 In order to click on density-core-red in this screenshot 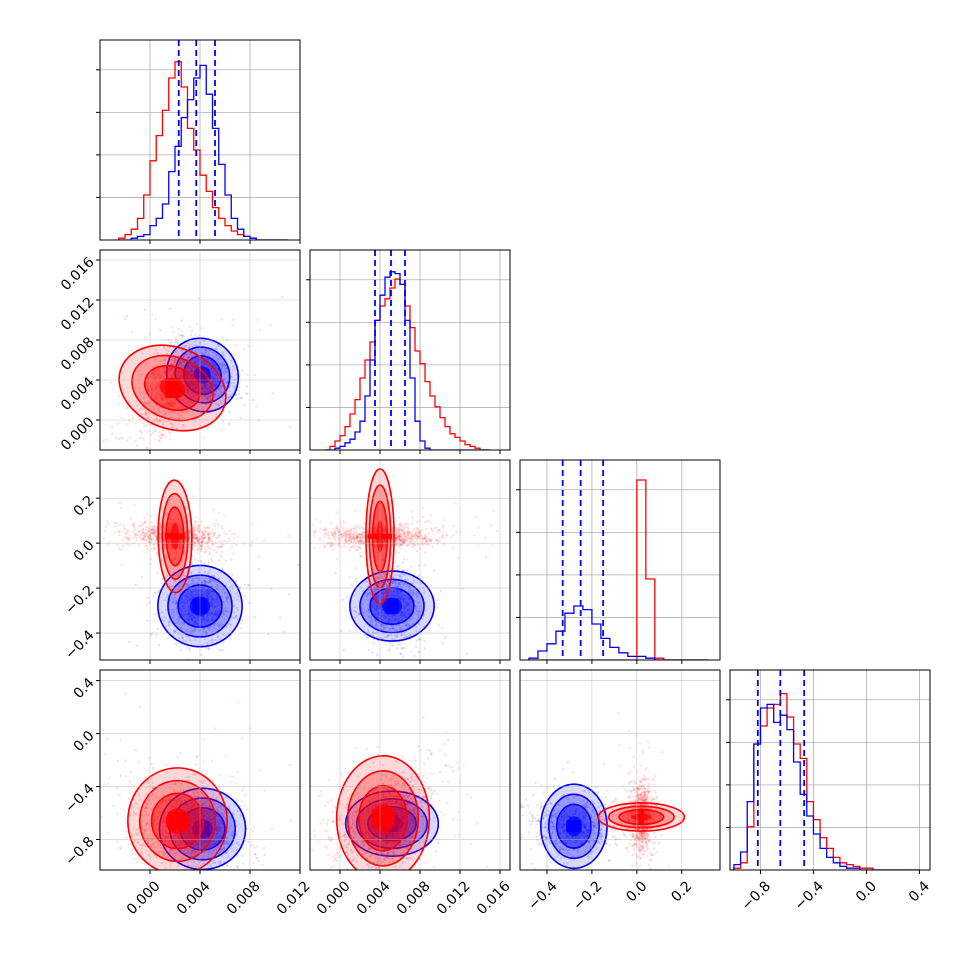, I will do `click(175, 536)`.